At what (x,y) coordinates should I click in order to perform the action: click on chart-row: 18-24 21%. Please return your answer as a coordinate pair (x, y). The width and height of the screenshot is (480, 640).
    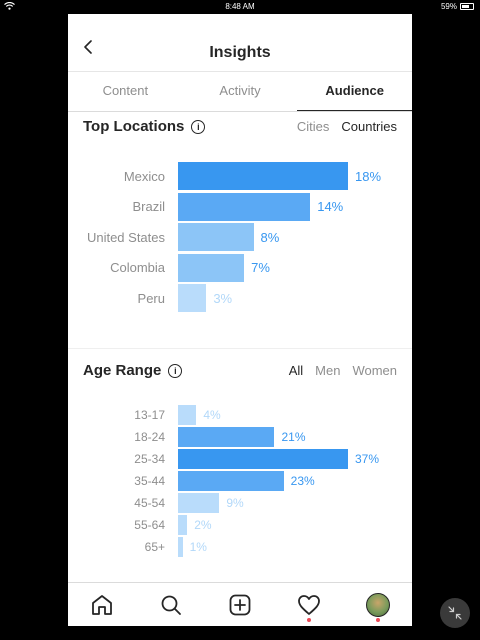
    Looking at the image, I should click on (240, 437).